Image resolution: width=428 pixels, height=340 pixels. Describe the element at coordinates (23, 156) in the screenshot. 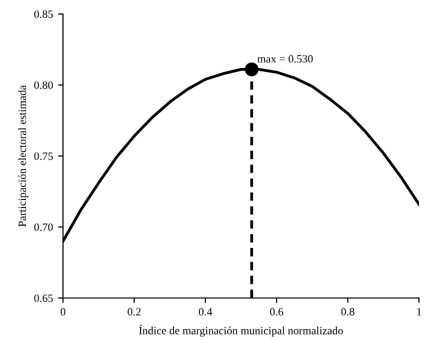

I see `y-axis-title: Participación electoral estimada` at that location.